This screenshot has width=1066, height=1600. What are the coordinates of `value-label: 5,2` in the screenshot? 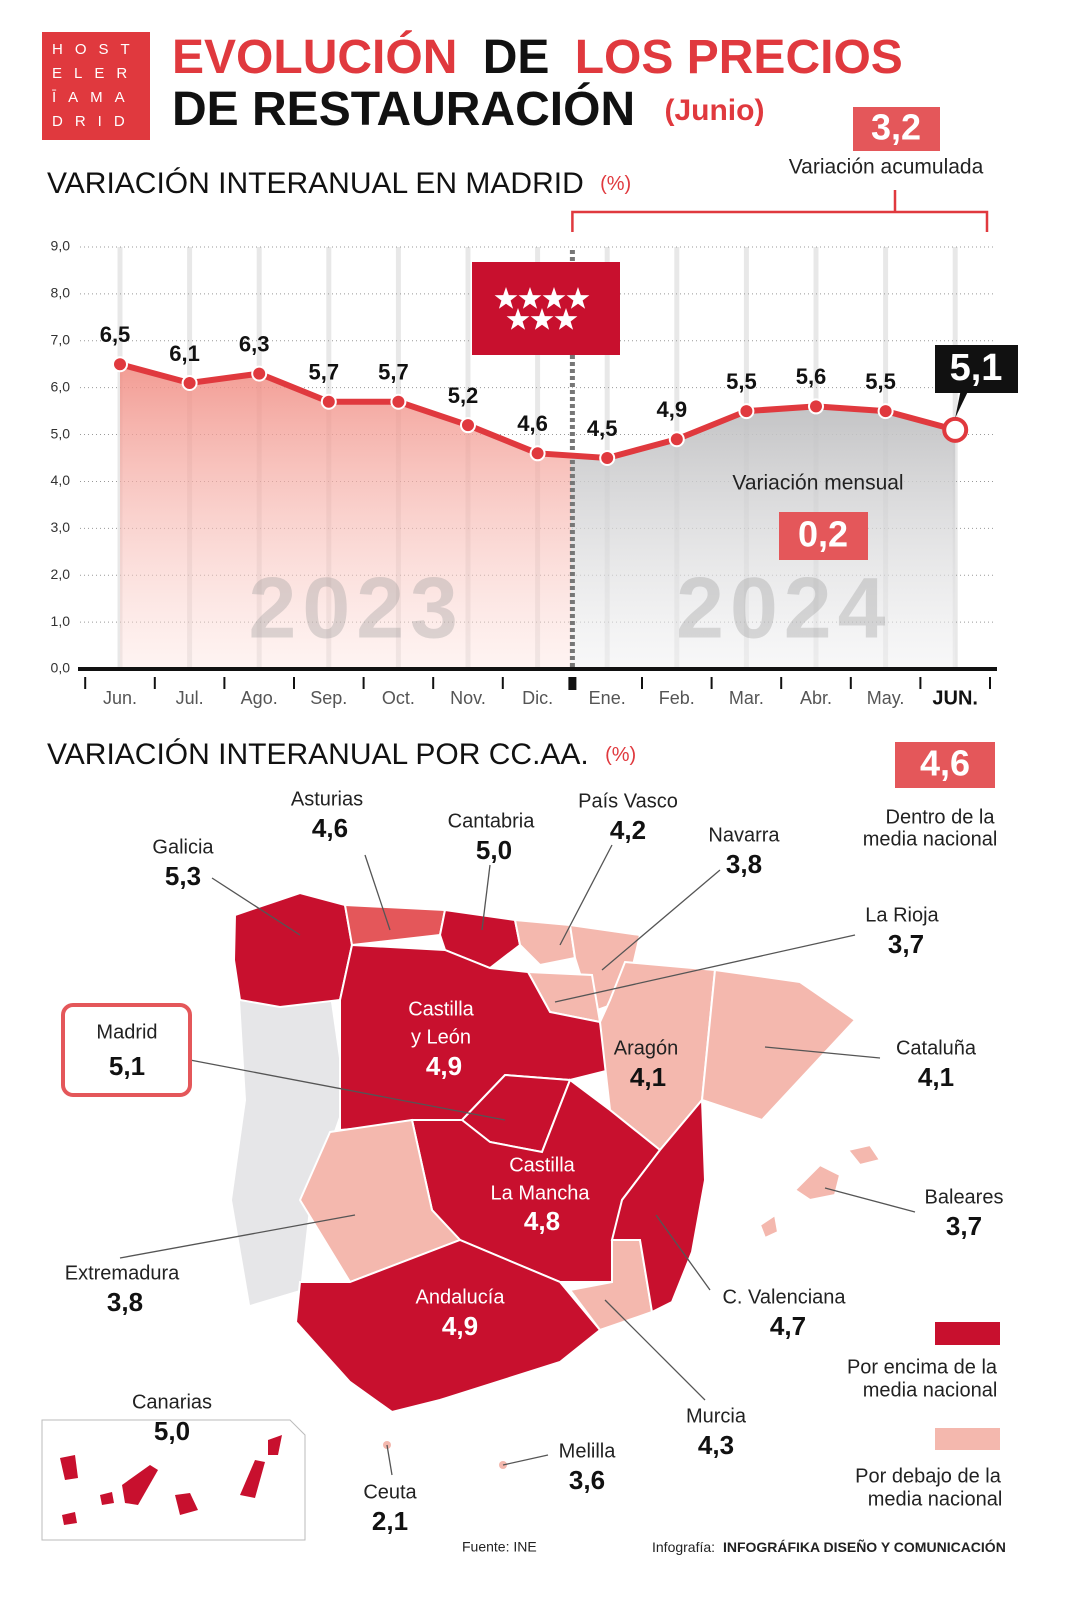 It's located at (463, 395).